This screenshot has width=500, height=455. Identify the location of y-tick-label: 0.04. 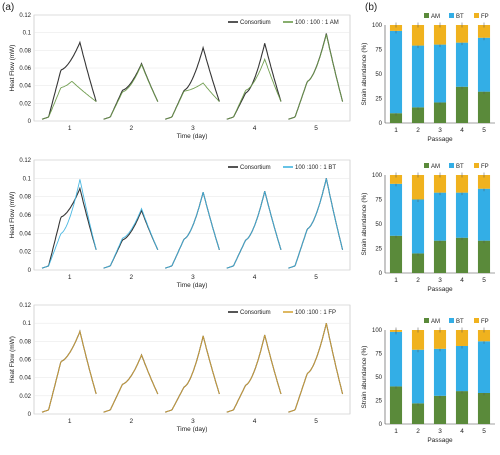
(25, 234).